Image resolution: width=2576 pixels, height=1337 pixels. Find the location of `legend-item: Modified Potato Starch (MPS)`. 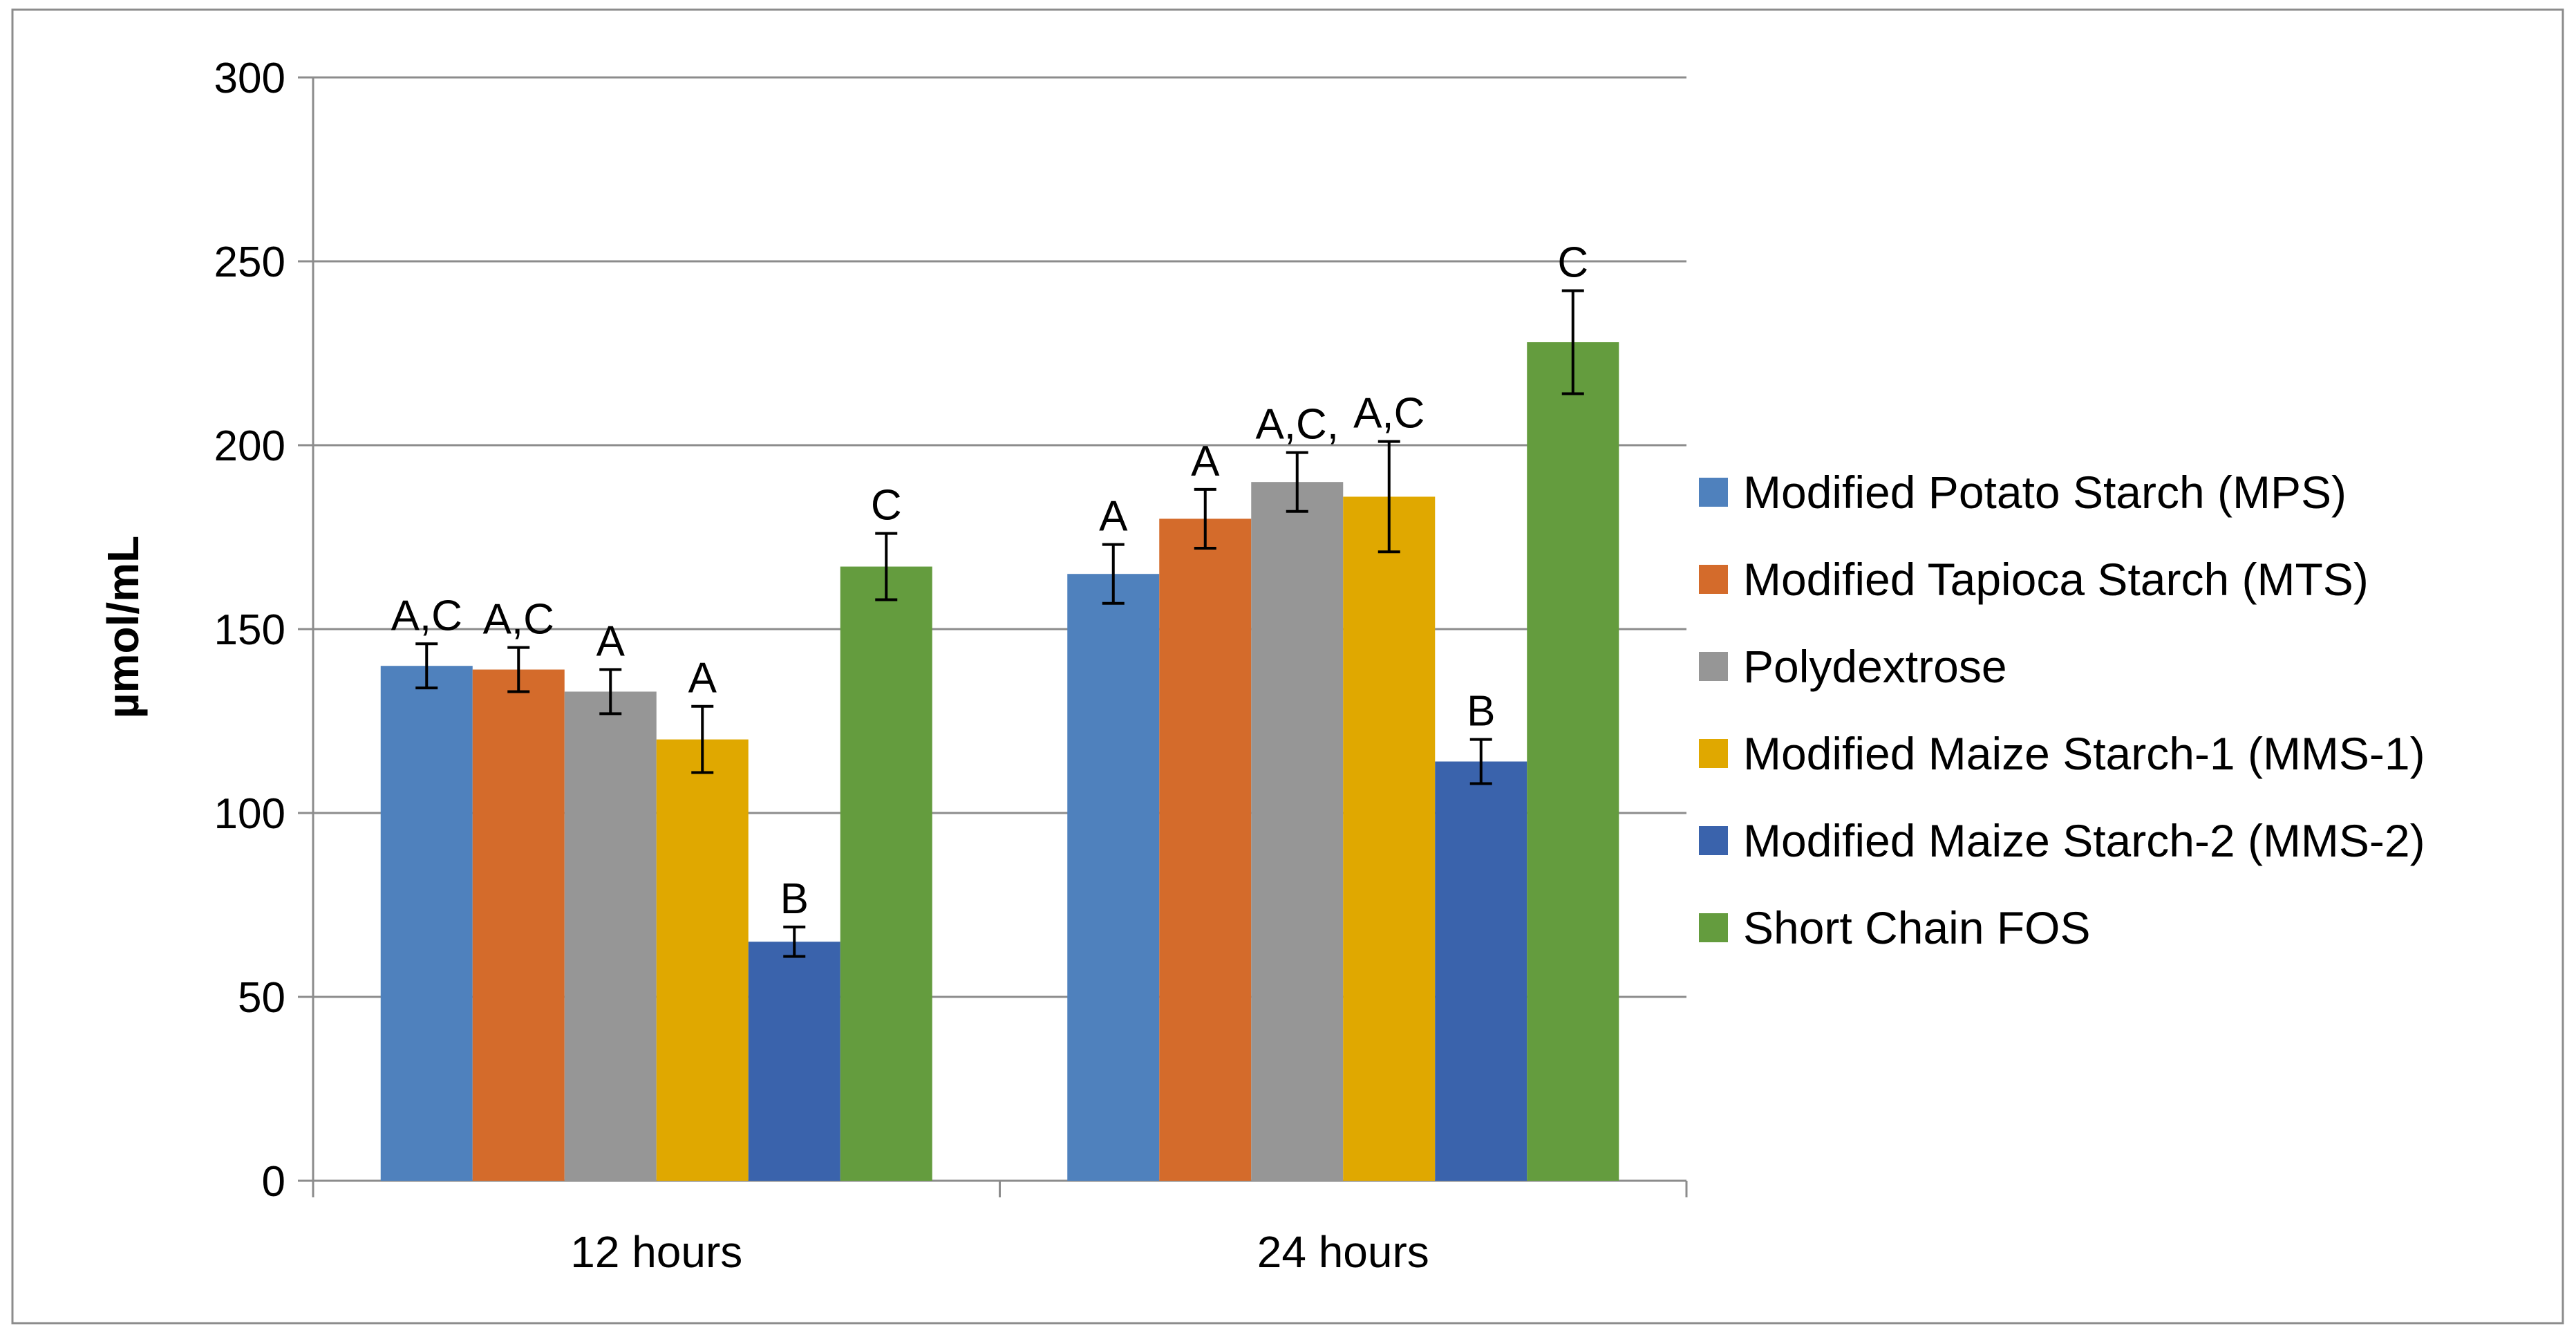

legend-item: Modified Potato Starch (MPS) is located at coordinates (2023, 493).